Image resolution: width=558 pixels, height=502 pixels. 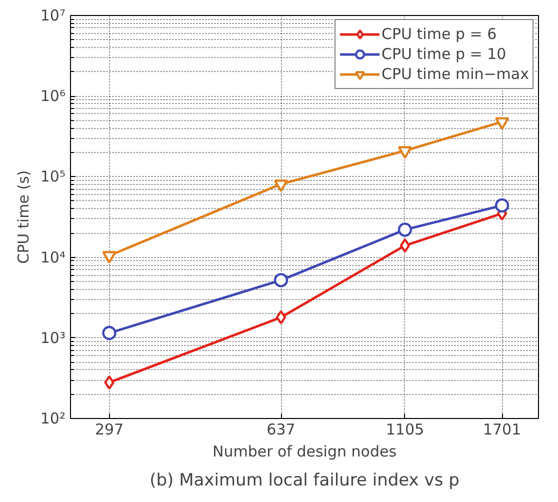 I want to click on text: (b) Maximum local failure index vs p, so click(x=305, y=480).